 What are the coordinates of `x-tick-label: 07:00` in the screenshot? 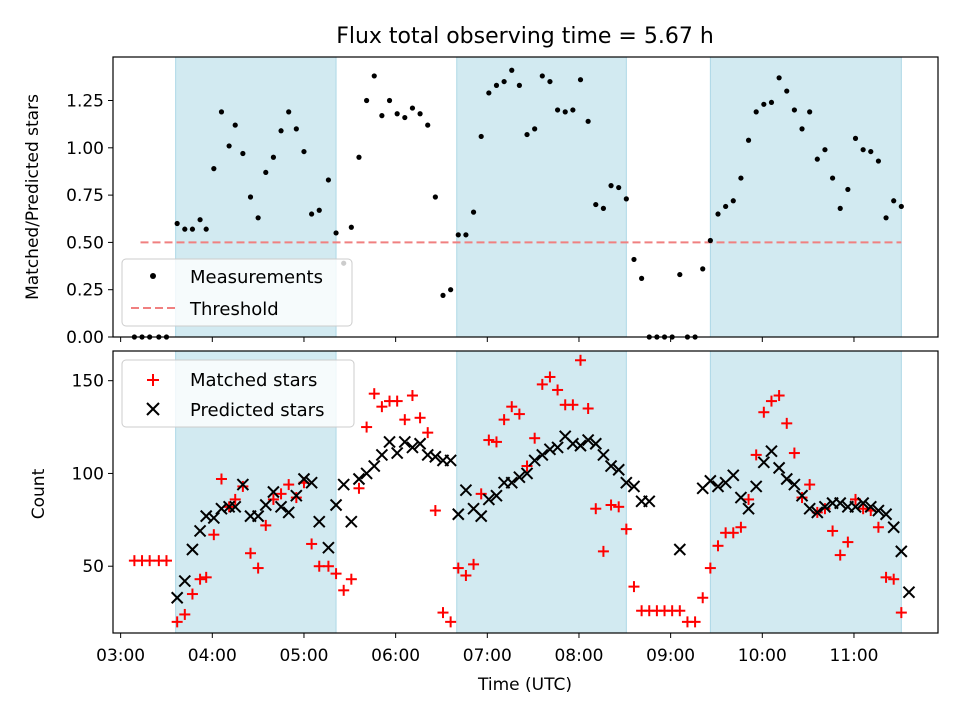 It's located at (487, 656).